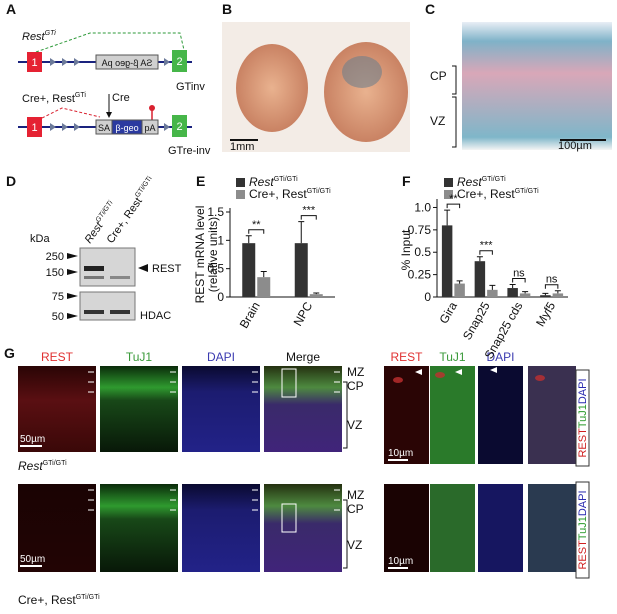  Describe the element at coordinates (420, 230) in the screenshot. I see `y-tick-label: 0.75` at that location.